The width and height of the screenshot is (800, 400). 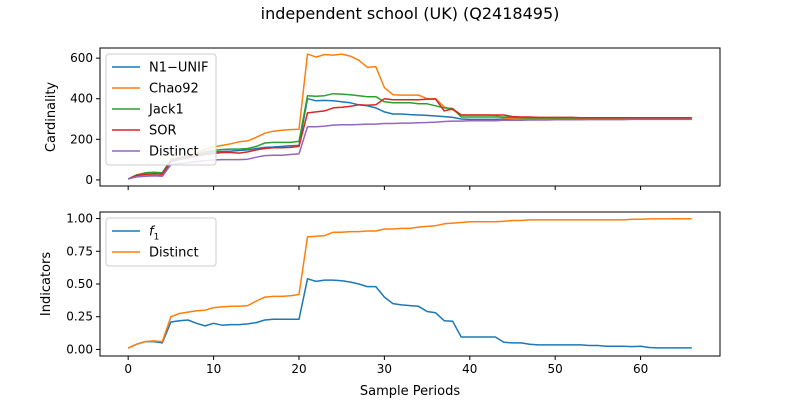 I want to click on y-tick-label: 200, so click(x=81, y=139).